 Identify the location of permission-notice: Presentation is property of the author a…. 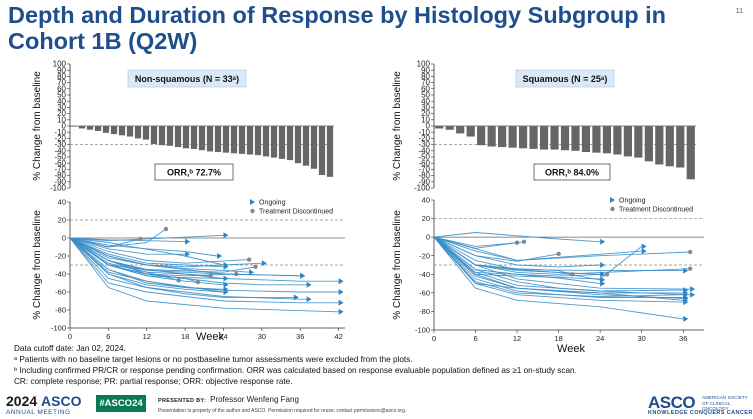
(282, 411).